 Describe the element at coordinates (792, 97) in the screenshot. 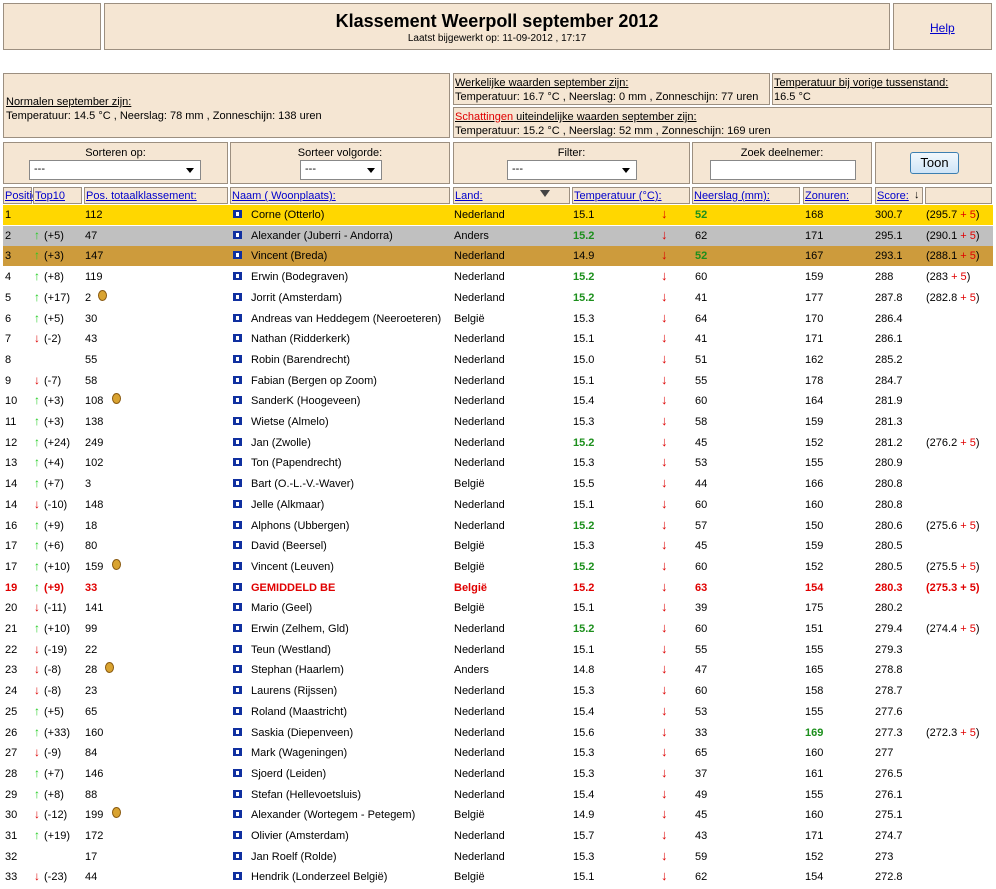

I see `previous-text: 16.5 °C` at that location.